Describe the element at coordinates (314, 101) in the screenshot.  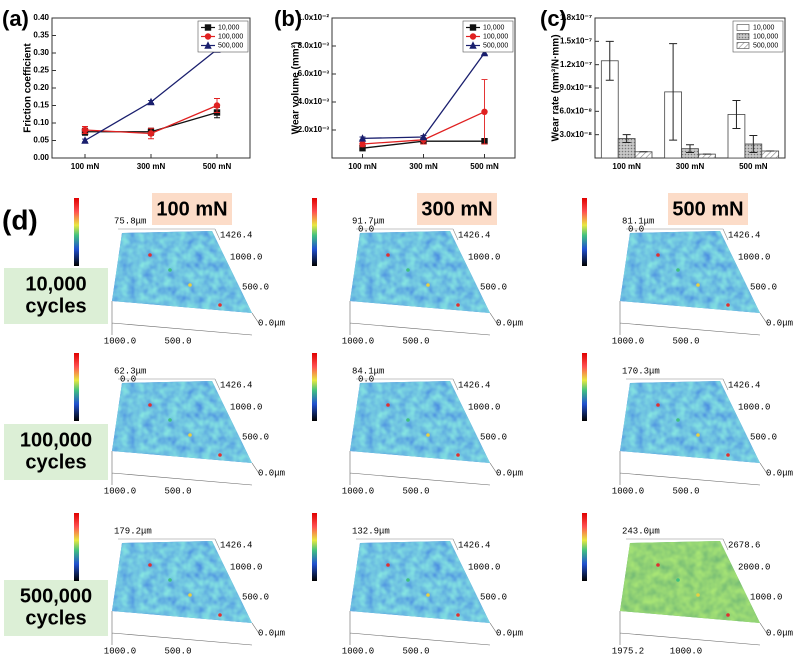
I see `y-tick-label: 4.0x10⁻³` at that location.